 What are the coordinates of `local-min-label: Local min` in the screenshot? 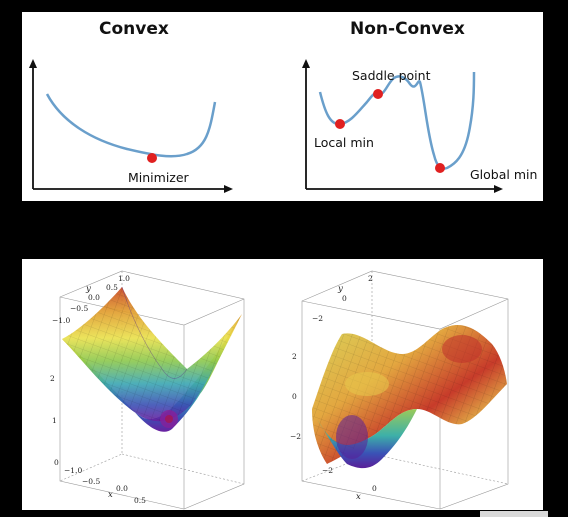 It's located at (344, 142).